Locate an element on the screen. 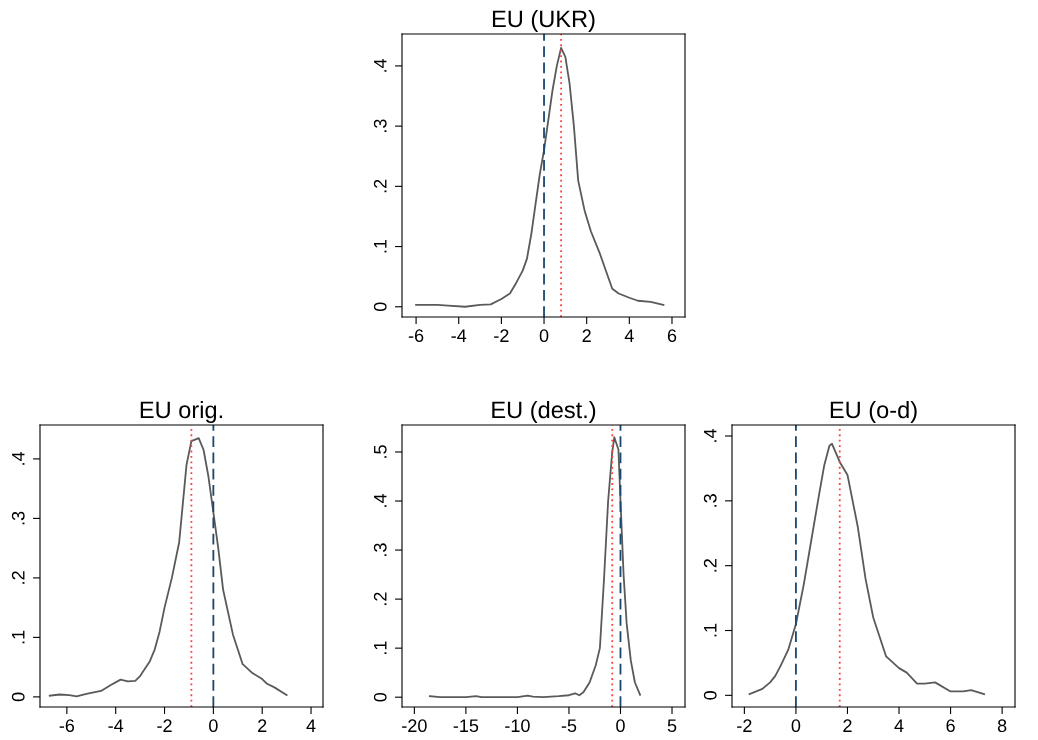 Image resolution: width=1038 pixels, height=740 pixels. chart-title: EU orig. is located at coordinates (181, 411).